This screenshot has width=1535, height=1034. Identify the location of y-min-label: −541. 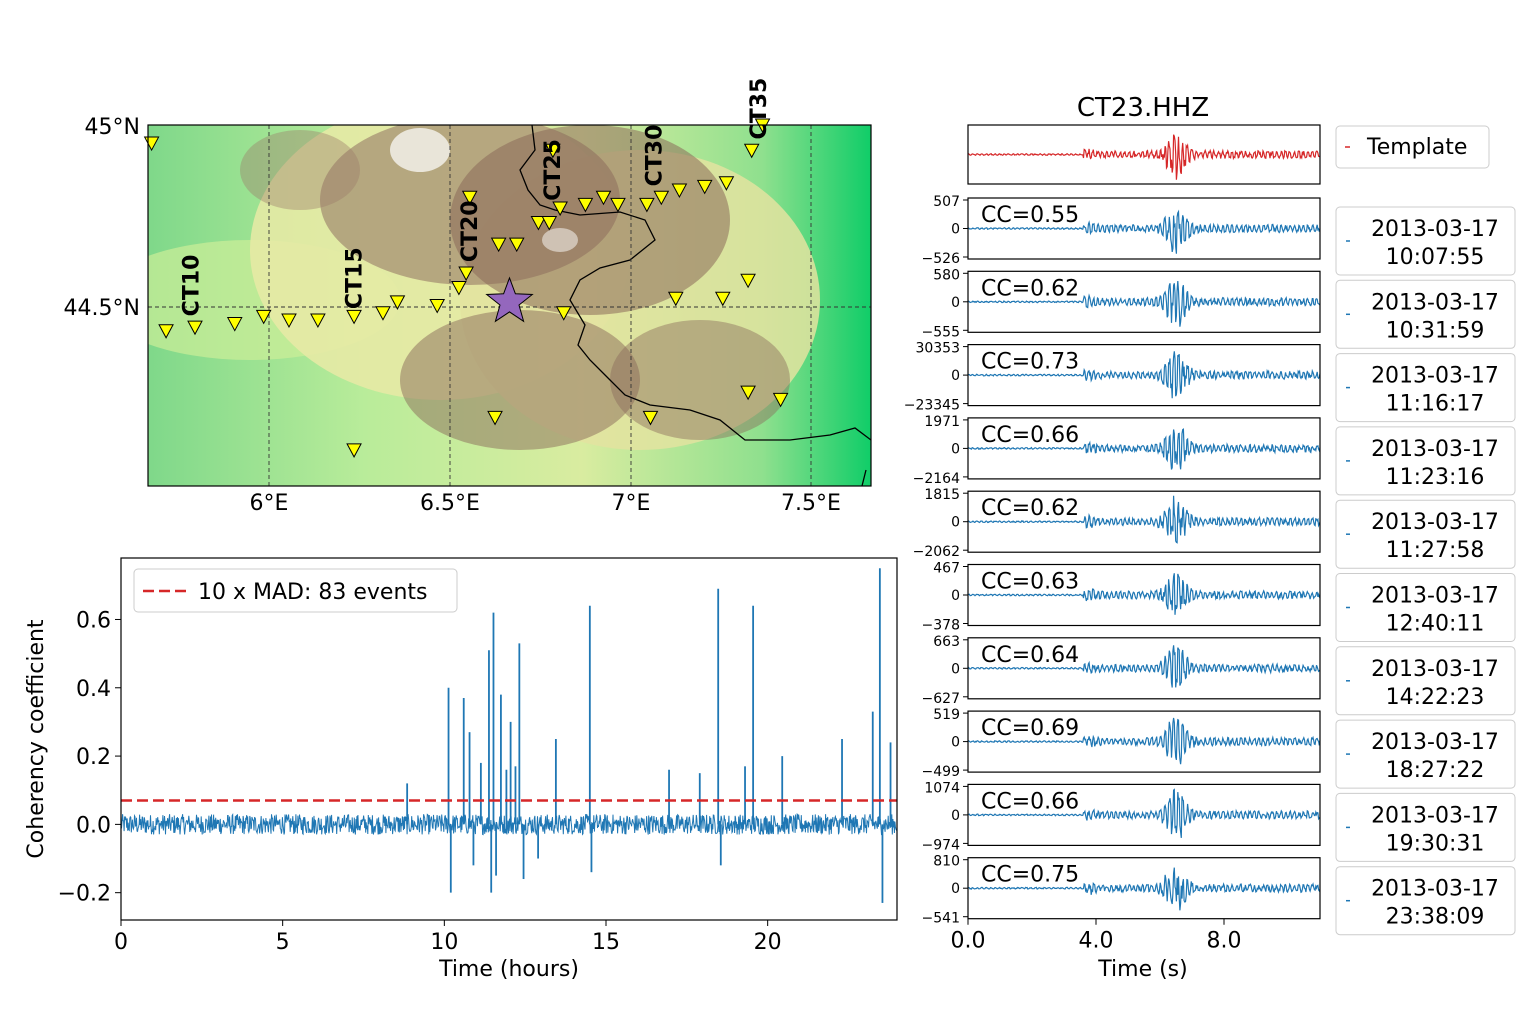
(941, 919).